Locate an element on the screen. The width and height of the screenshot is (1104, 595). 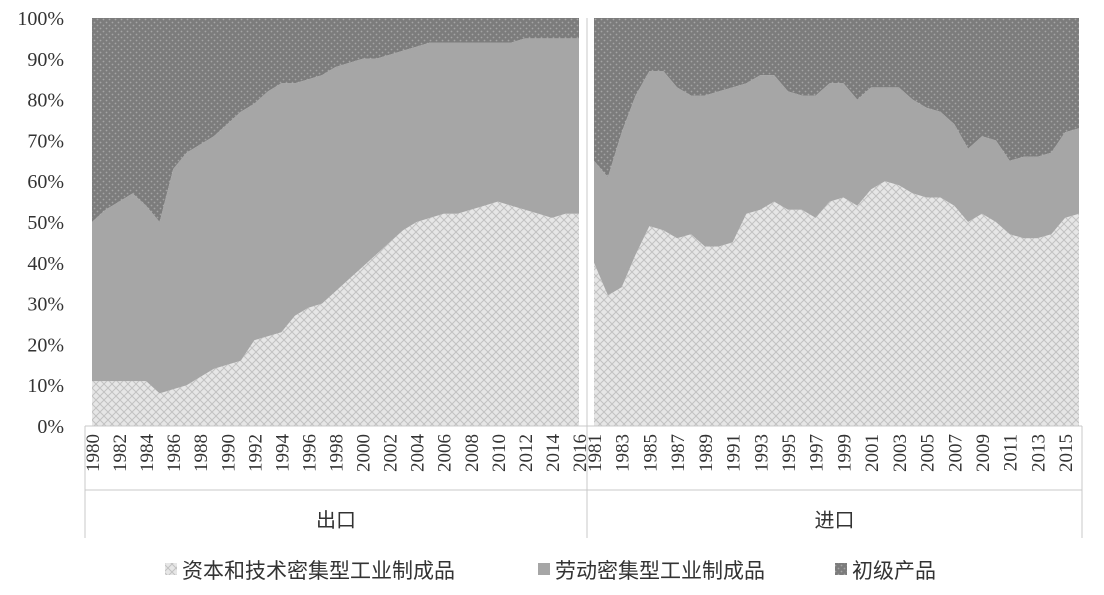
y-axis: 0% 10% 20% 30% 40% 50% 60% 70% 80% 90% 100% is located at coordinates (40, 223).